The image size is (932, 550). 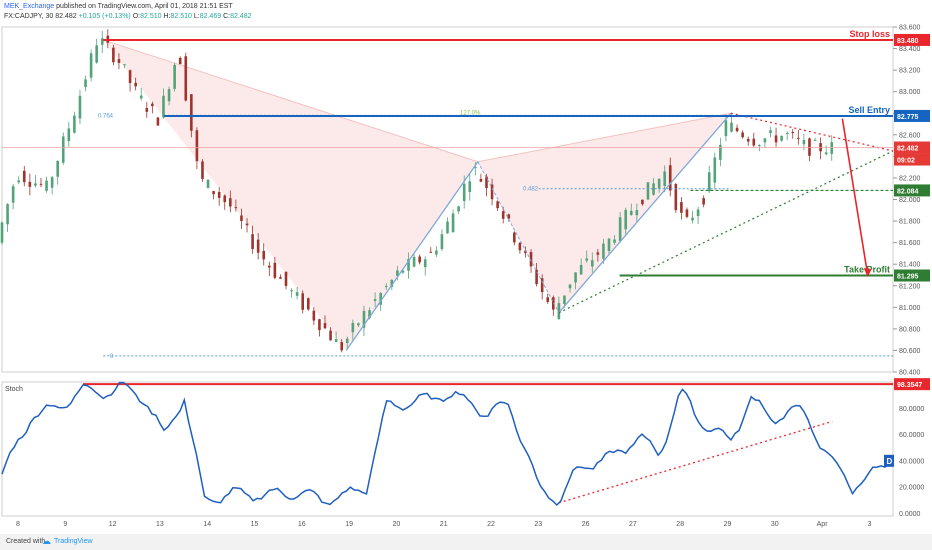 I want to click on take-profit-price-badge-bg, so click(x=912, y=275).